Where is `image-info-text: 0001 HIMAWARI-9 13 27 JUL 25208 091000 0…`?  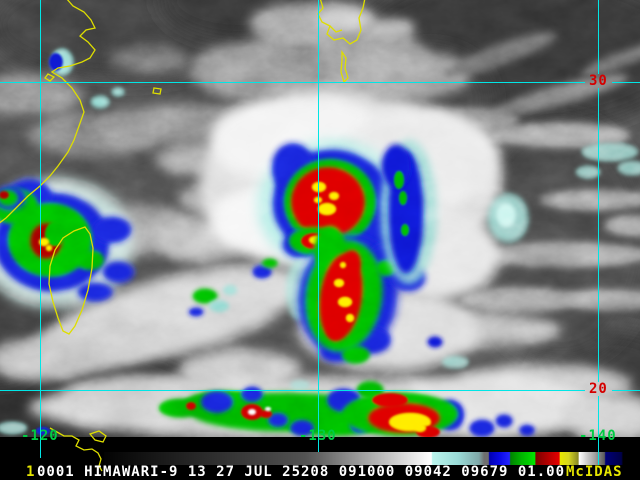 image-info-text: 0001 HIMAWARI-9 13 27 JUL 25208 091000 0… is located at coordinates (301, 472).